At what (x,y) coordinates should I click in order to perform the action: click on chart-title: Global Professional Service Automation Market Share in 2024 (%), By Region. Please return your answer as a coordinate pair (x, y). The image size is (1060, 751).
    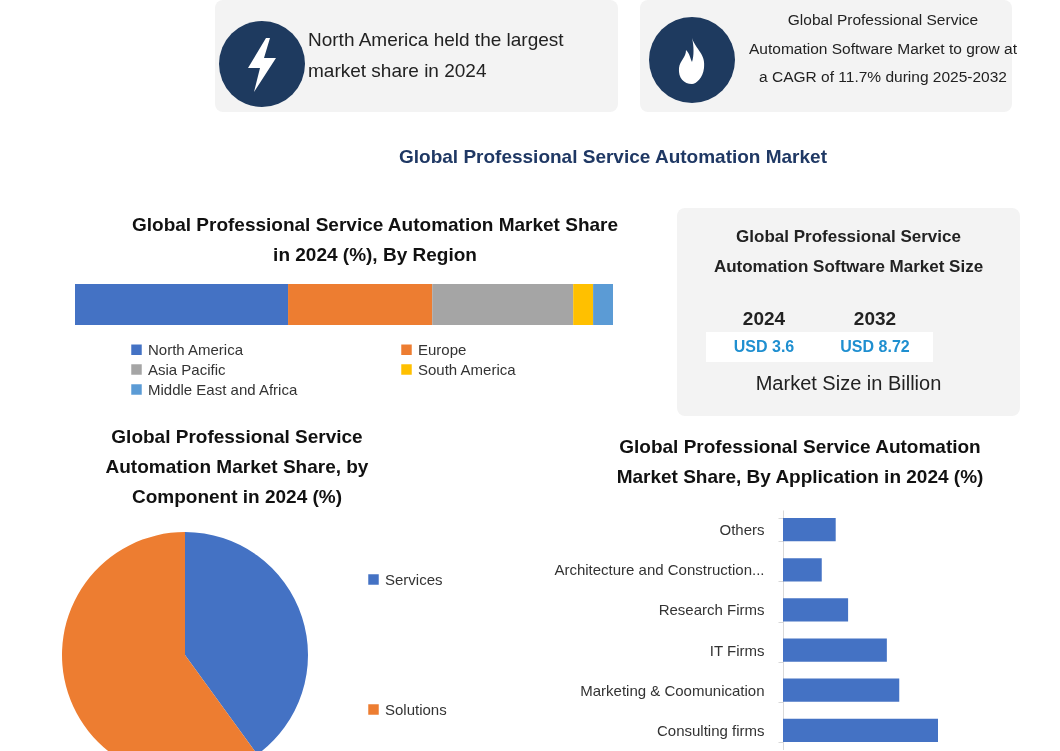
    Looking at the image, I should click on (375, 240).